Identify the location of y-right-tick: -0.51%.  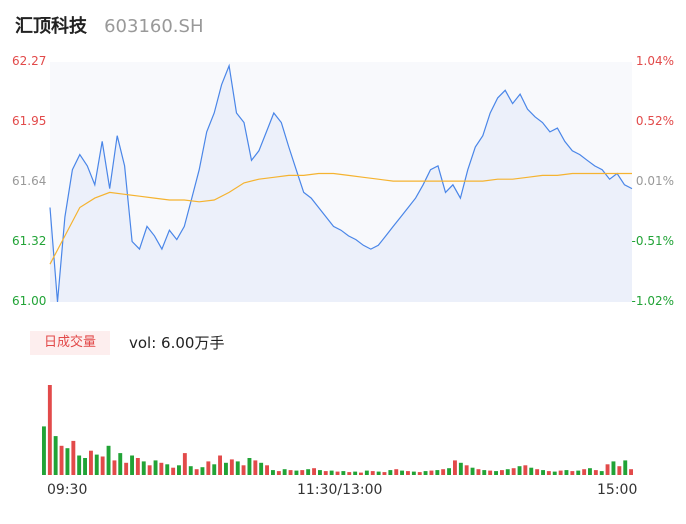
(652, 241).